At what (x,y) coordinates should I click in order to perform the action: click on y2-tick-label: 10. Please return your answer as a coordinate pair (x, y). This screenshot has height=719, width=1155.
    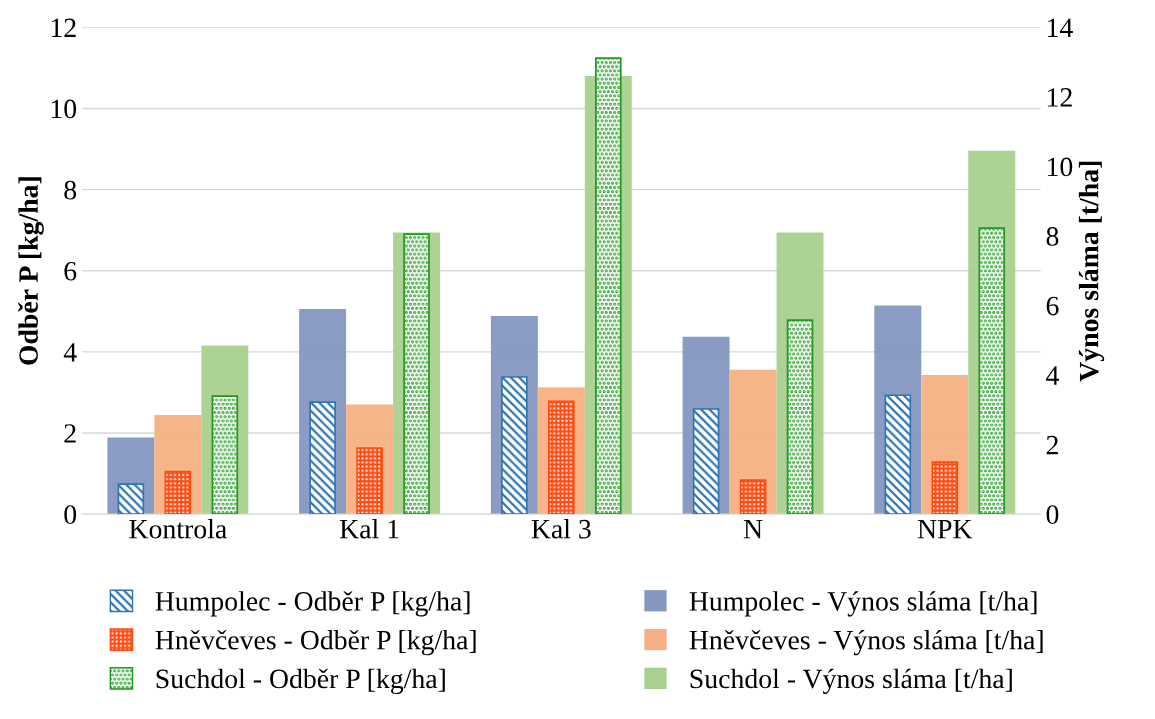
    Looking at the image, I should click on (1060, 167).